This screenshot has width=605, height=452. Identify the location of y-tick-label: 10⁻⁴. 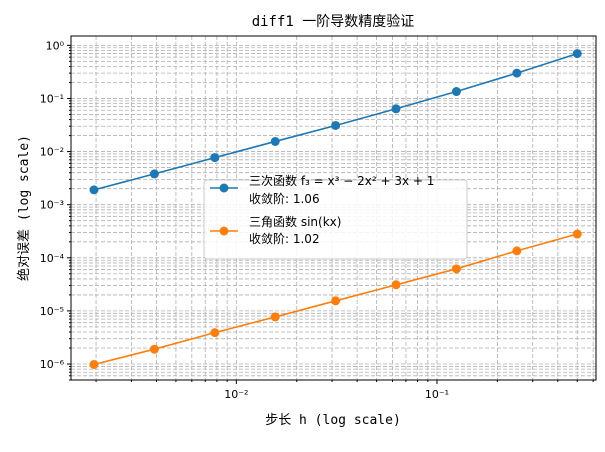
(52, 258).